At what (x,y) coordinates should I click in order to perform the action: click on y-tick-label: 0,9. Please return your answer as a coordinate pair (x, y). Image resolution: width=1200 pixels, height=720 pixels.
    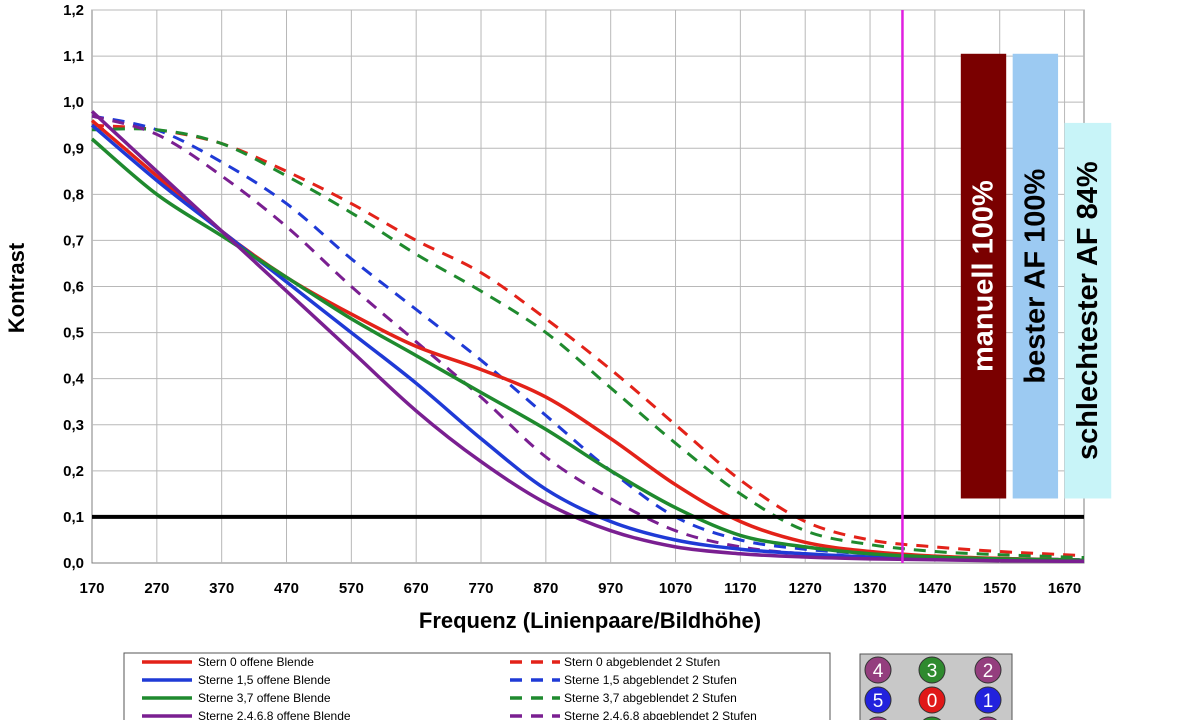
    Looking at the image, I should click on (73, 148).